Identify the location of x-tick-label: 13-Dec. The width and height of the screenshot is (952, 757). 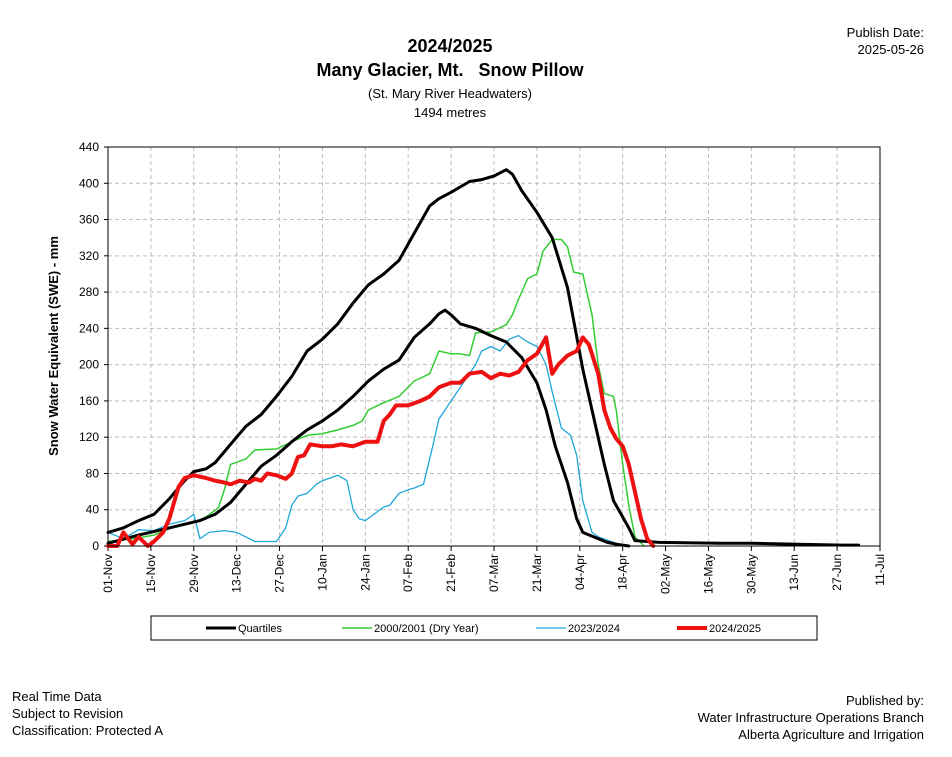
(237, 573).